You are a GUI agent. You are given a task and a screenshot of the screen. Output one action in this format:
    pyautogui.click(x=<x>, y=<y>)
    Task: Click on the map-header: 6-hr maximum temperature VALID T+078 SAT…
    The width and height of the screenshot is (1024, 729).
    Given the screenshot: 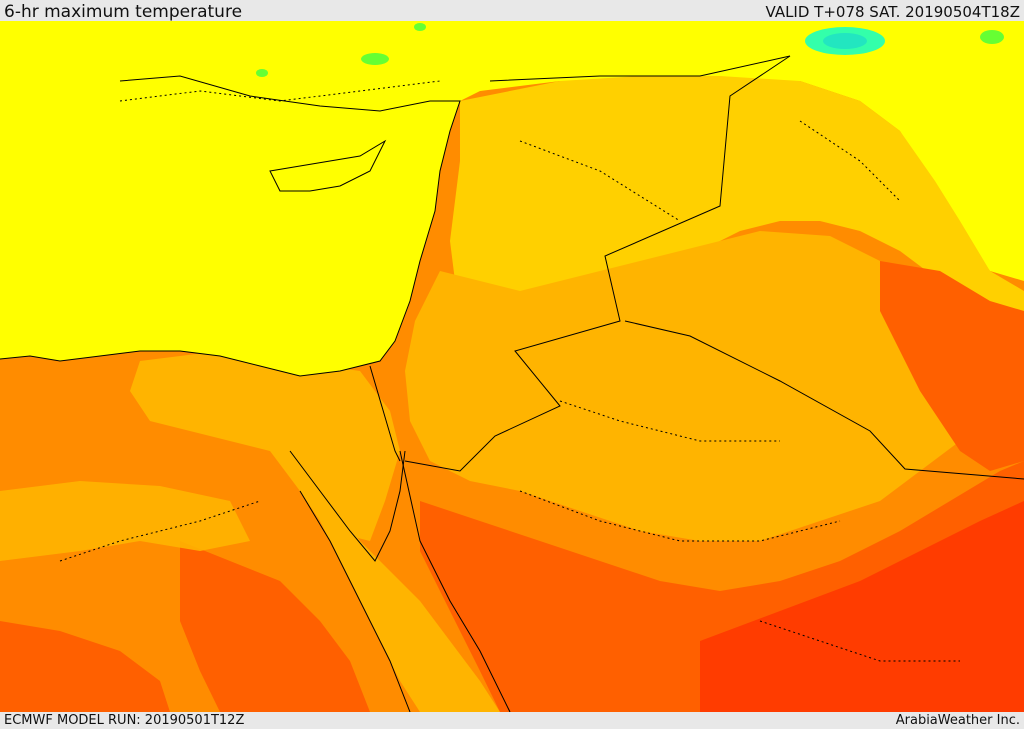 What is the action you would take?
    pyautogui.click(x=512, y=11)
    